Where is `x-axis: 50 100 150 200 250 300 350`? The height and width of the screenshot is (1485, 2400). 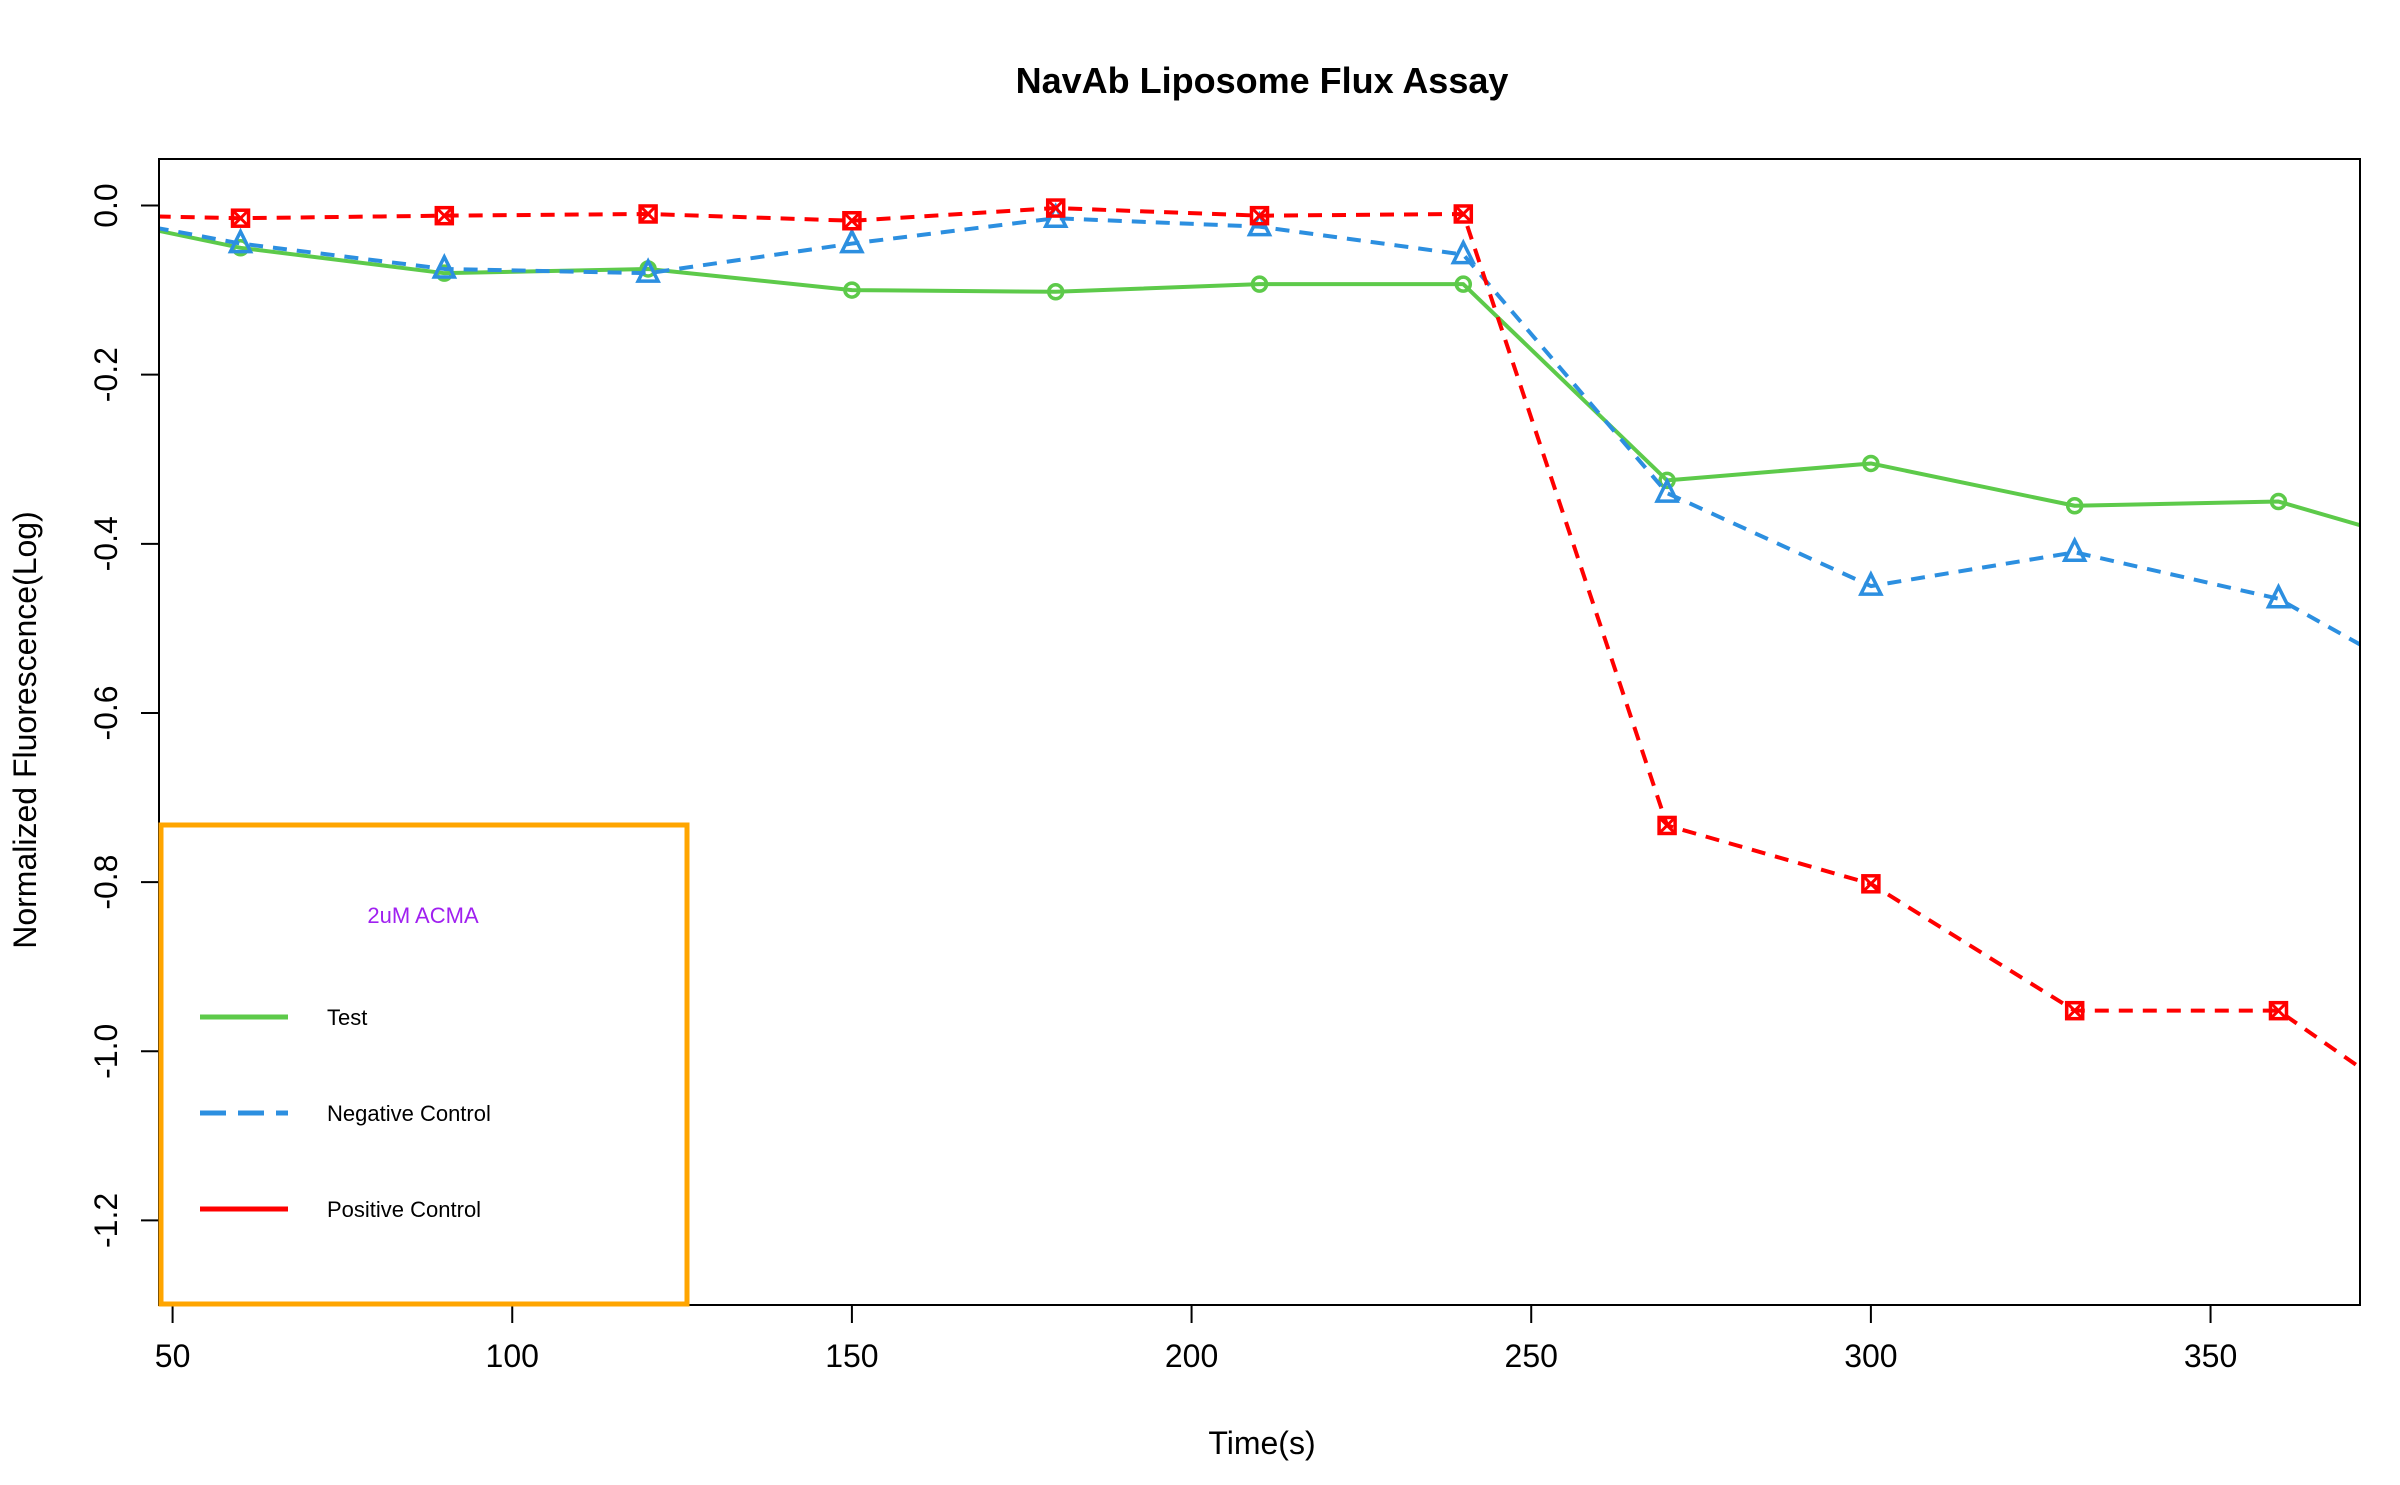 x-axis: 50 100 150 200 250 300 350 is located at coordinates (1196, 1339).